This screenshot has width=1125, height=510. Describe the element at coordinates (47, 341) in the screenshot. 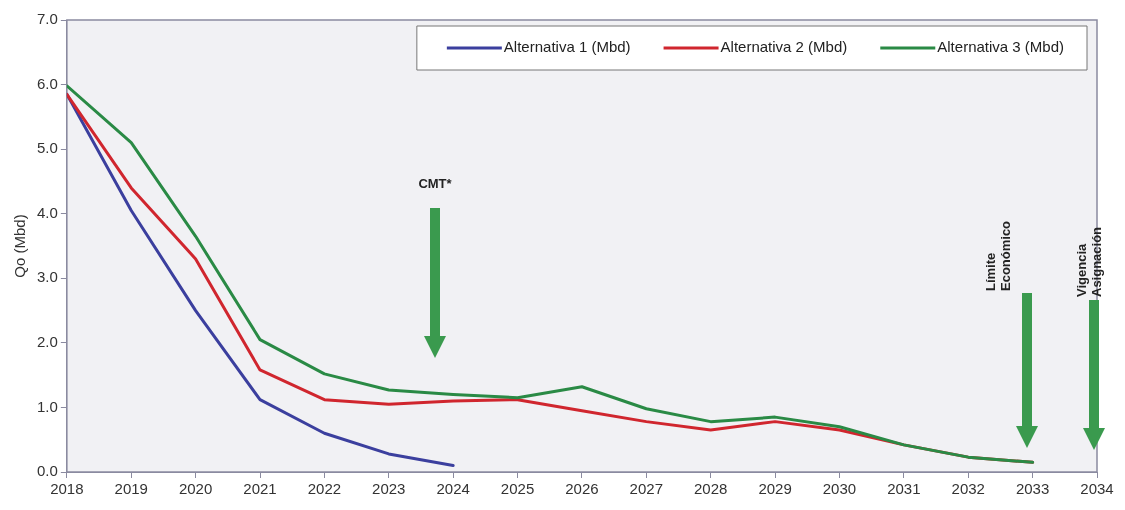

I see `y-tick-label: 2.0` at that location.